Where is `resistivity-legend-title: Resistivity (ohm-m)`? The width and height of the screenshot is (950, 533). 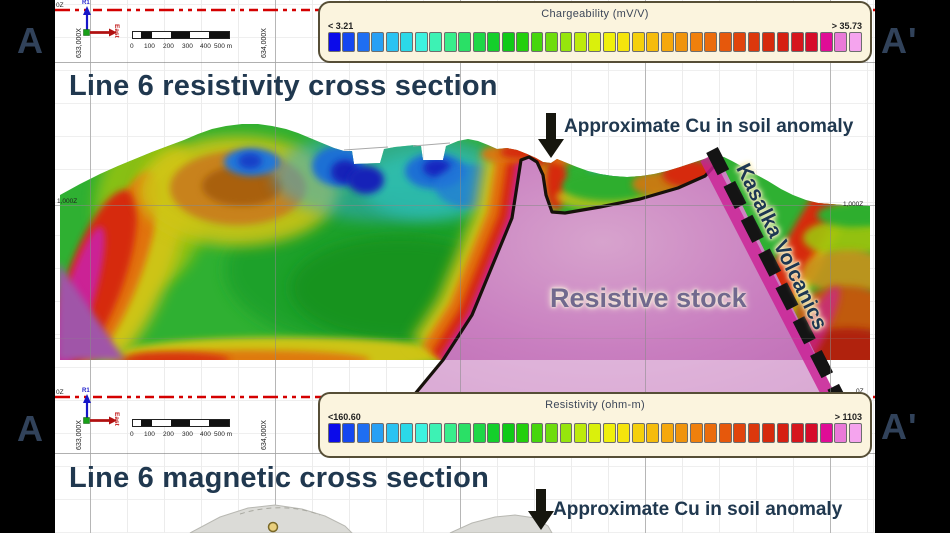 resistivity-legend-title: Resistivity (ohm-m) is located at coordinates (595, 405).